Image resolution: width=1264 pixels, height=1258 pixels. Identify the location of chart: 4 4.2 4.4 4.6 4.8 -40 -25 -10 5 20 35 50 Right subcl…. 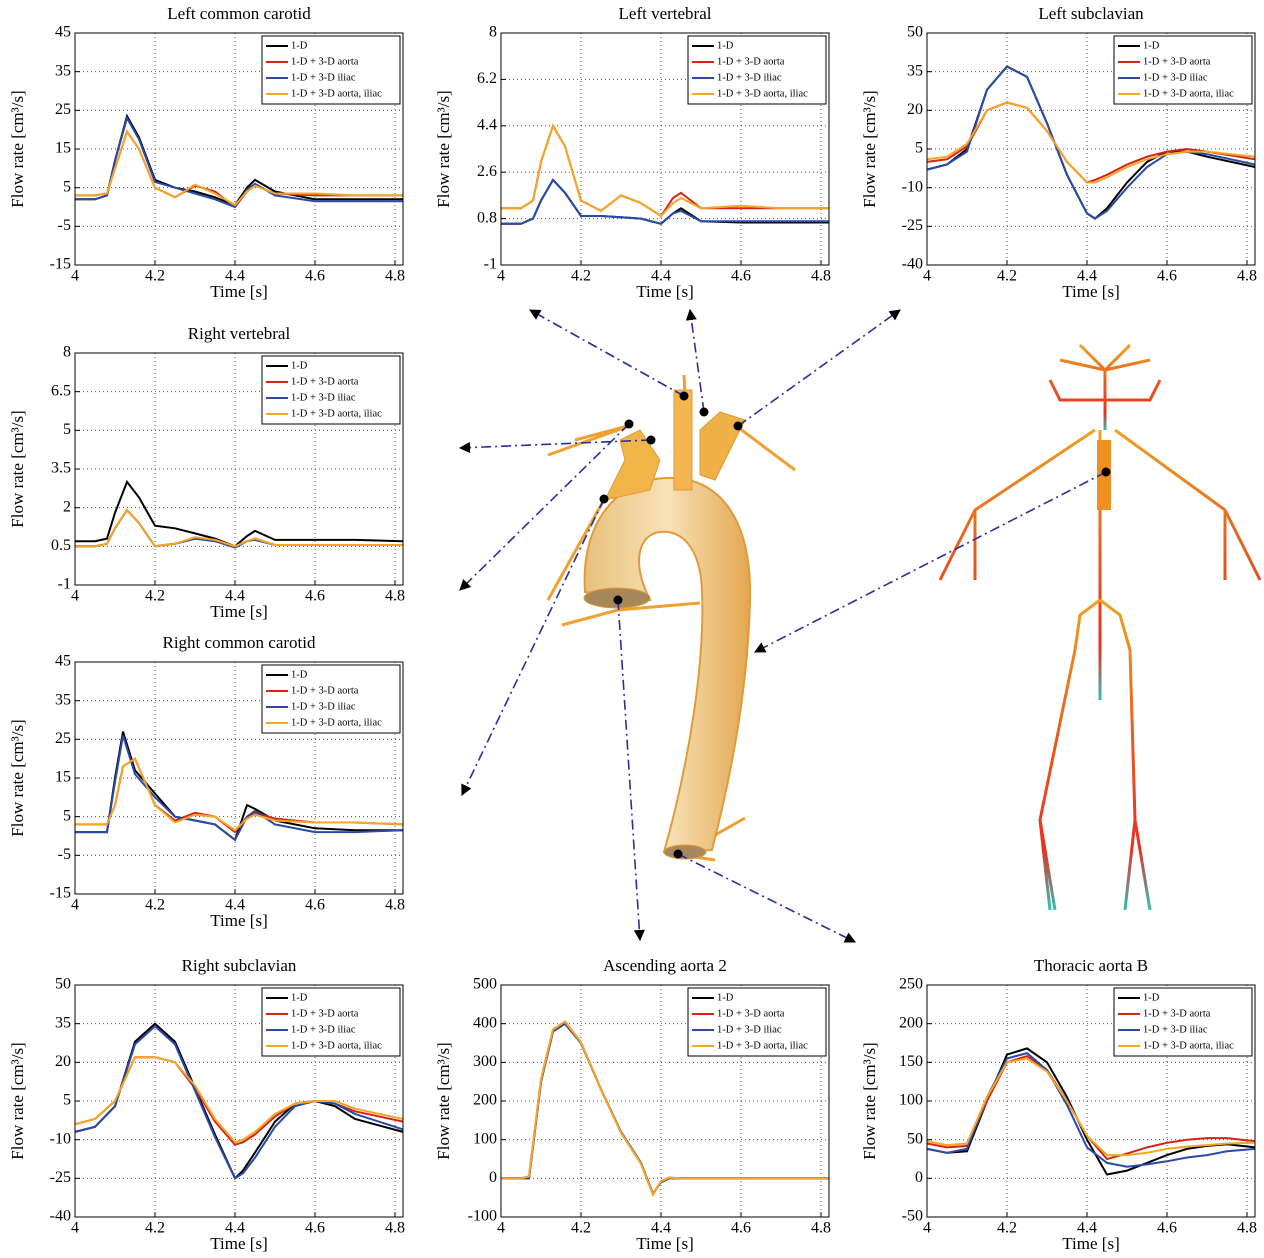
(206, 1104).